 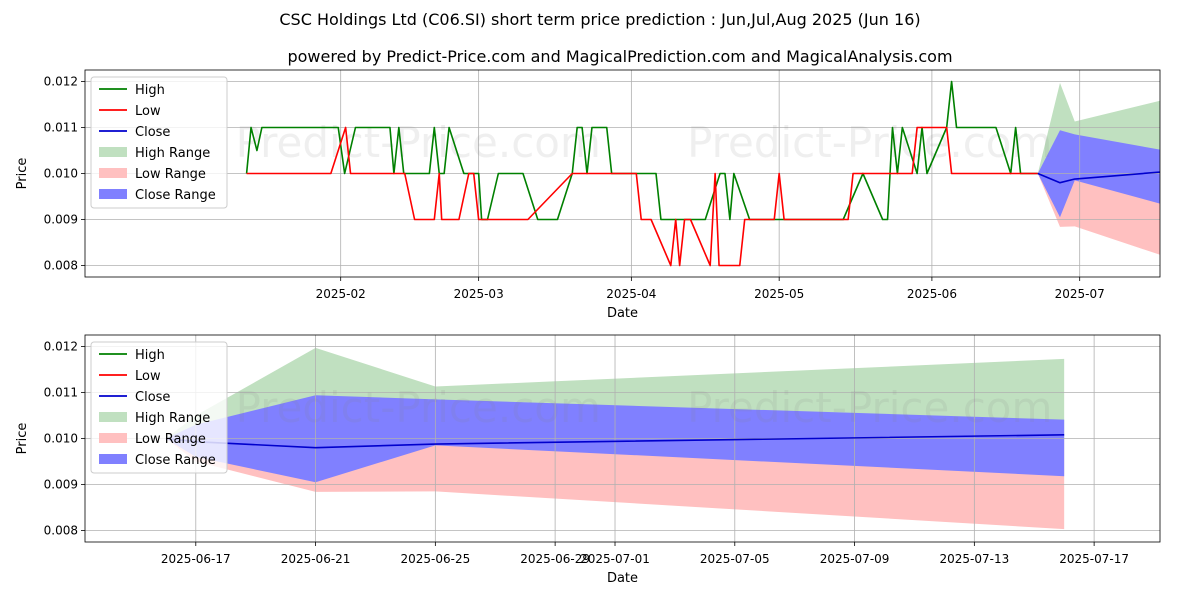 What do you see at coordinates (555, 559) in the screenshot?
I see `x-tick-label: 2025-06-29` at bounding box center [555, 559].